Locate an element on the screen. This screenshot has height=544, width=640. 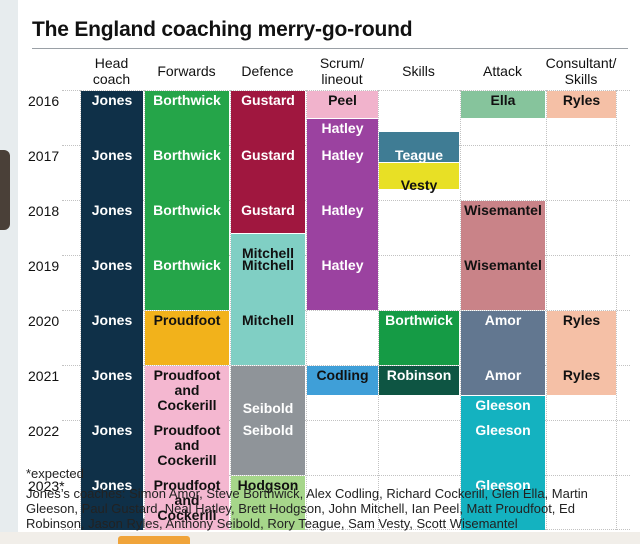
coach-name-label: Robinson is located at coordinates (419, 375).